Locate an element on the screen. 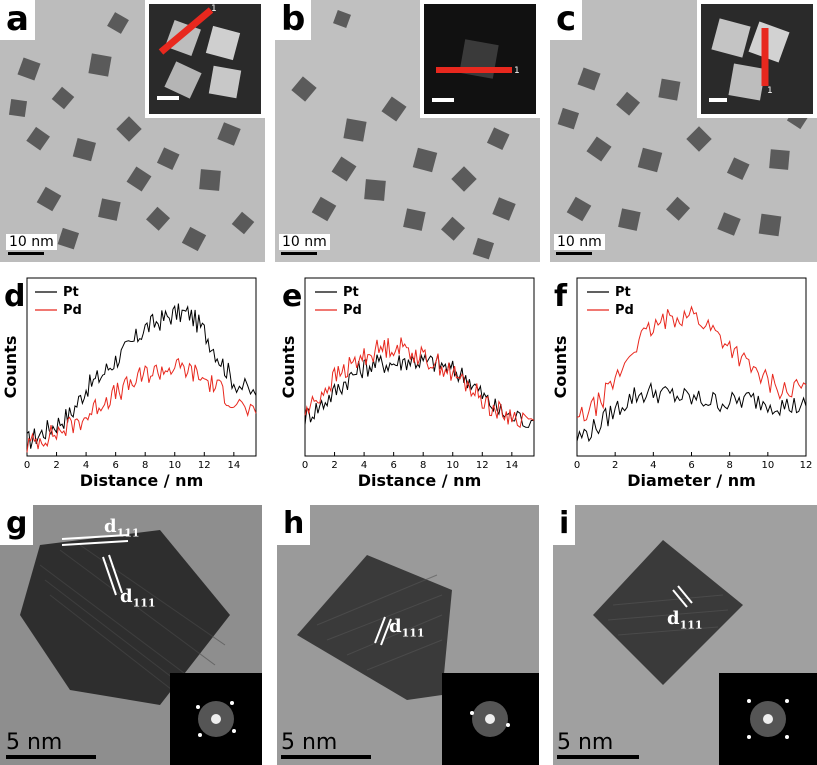 The image size is (817, 765). haadf-inset-c: 1 is located at coordinates (757, 59).